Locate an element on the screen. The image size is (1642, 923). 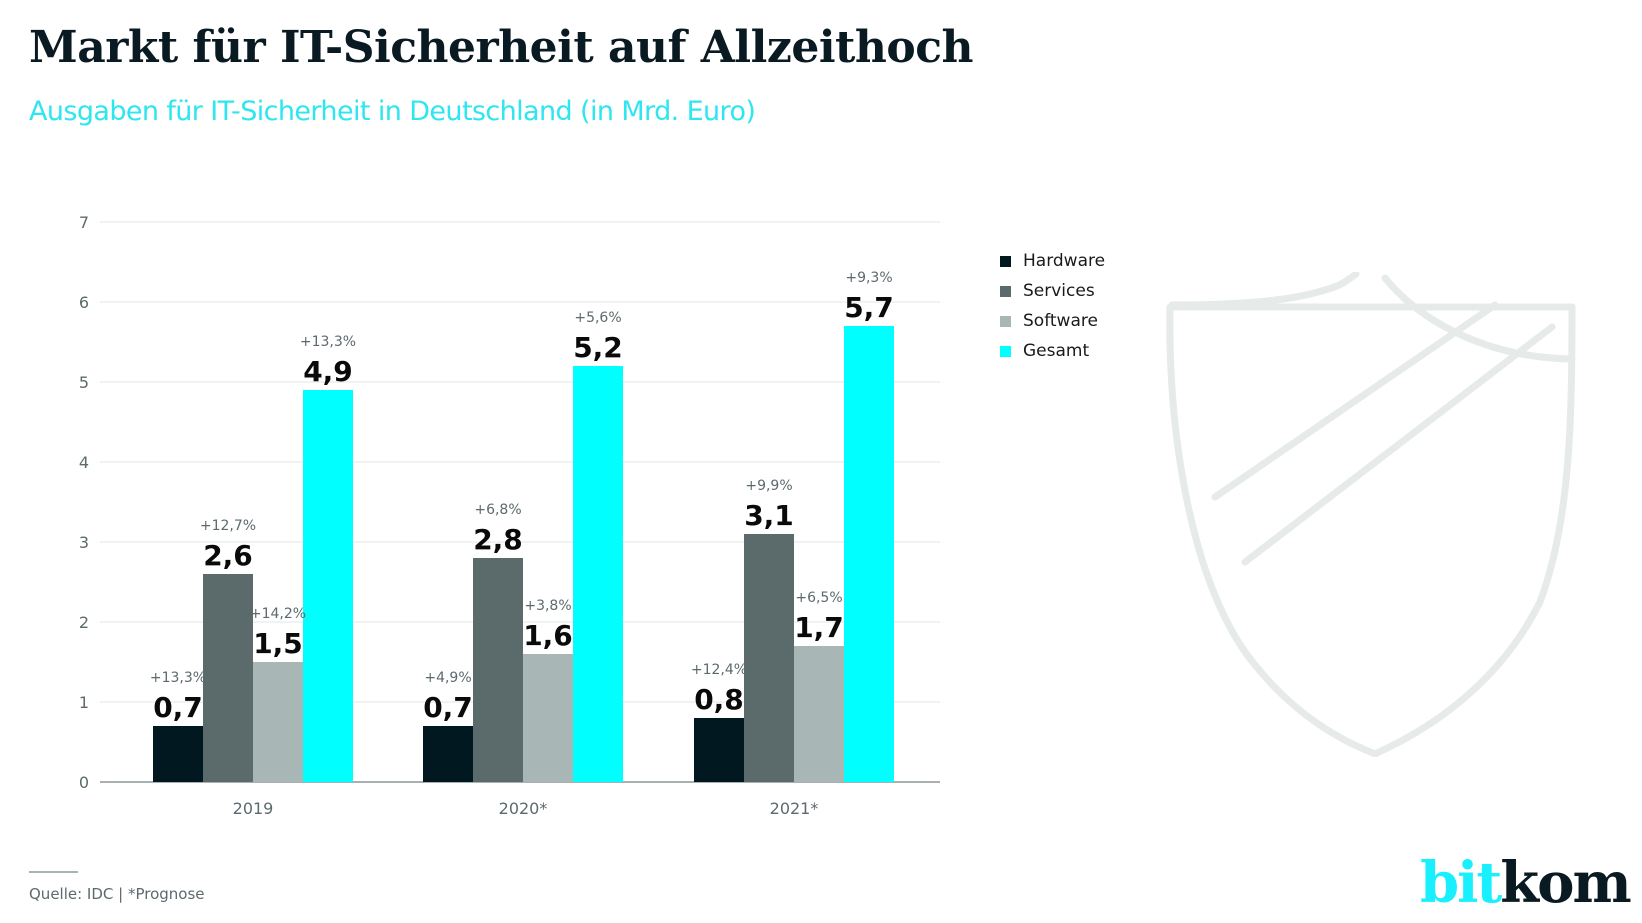
logo-part-kom: kom is located at coordinates (1565, 883).